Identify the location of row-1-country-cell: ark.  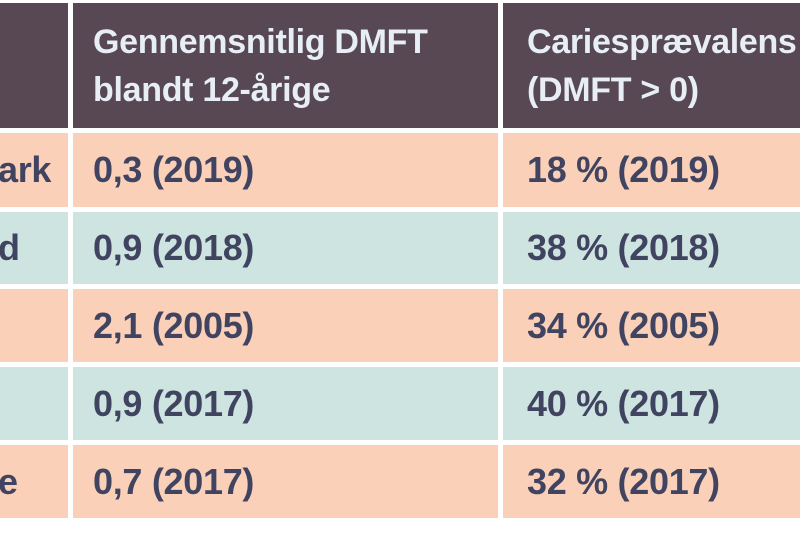
(34, 170).